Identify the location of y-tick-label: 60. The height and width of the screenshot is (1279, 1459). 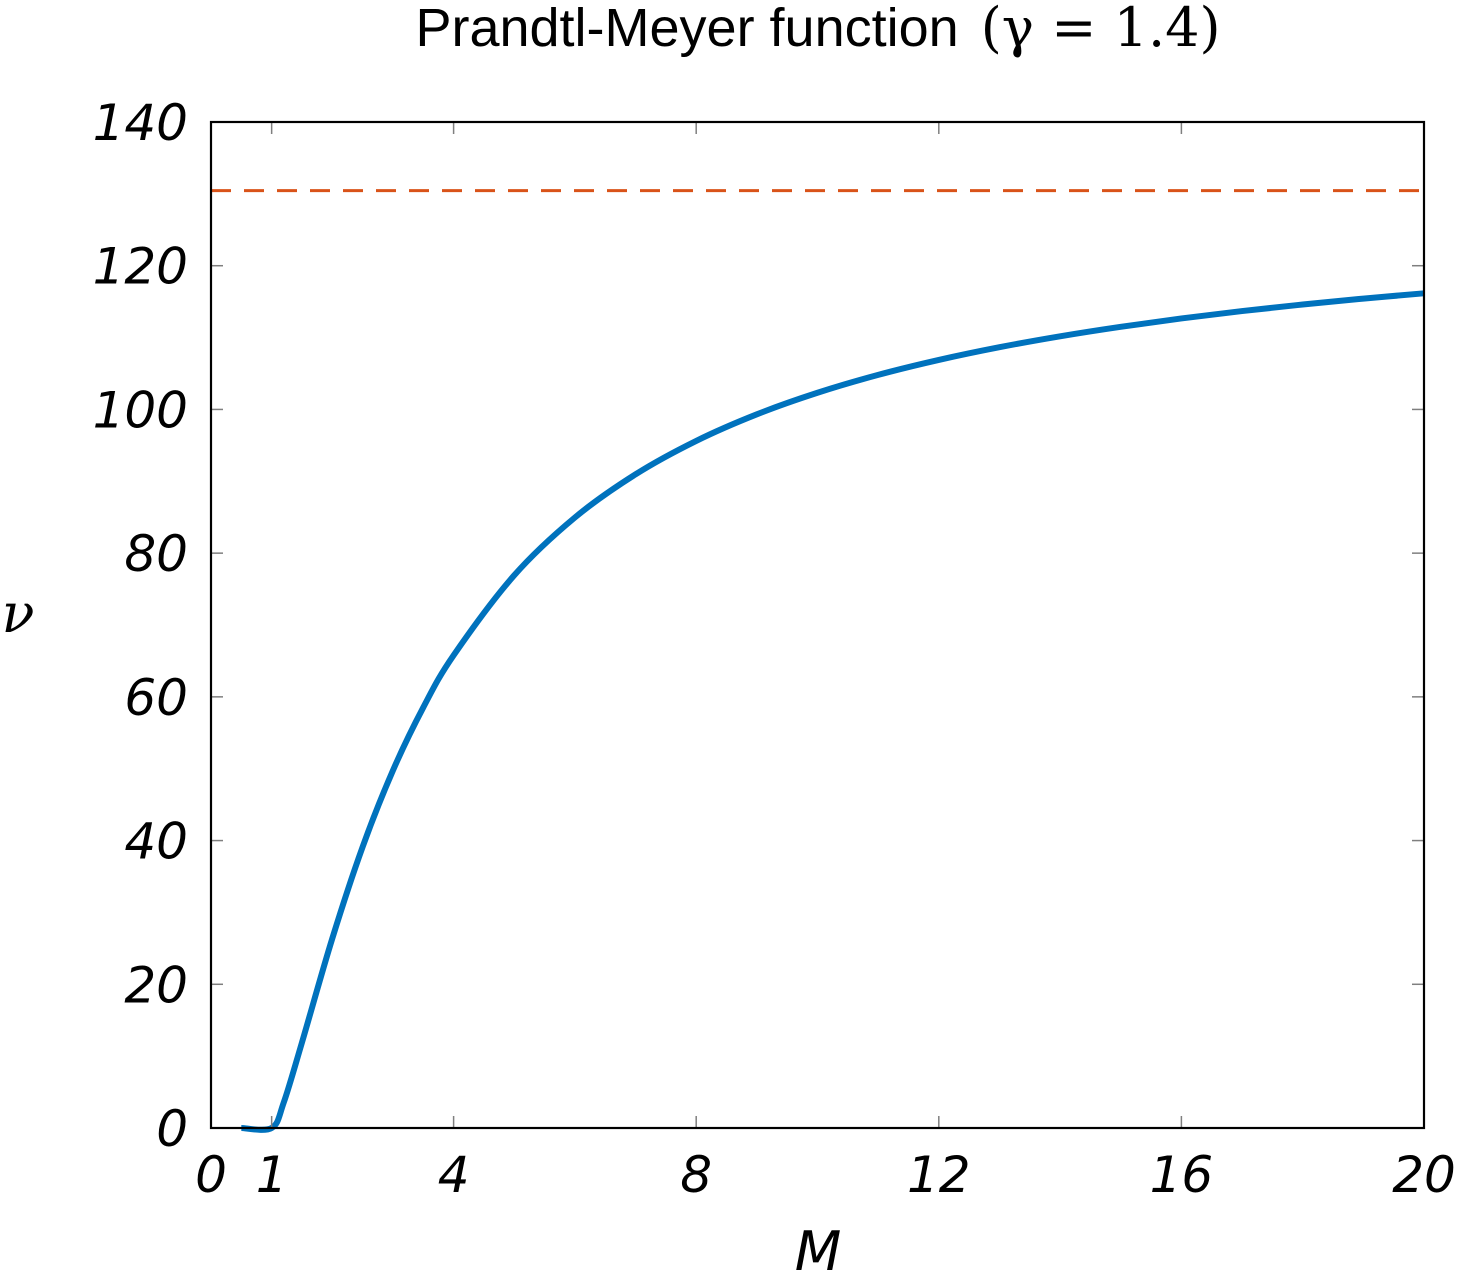
(156, 698).